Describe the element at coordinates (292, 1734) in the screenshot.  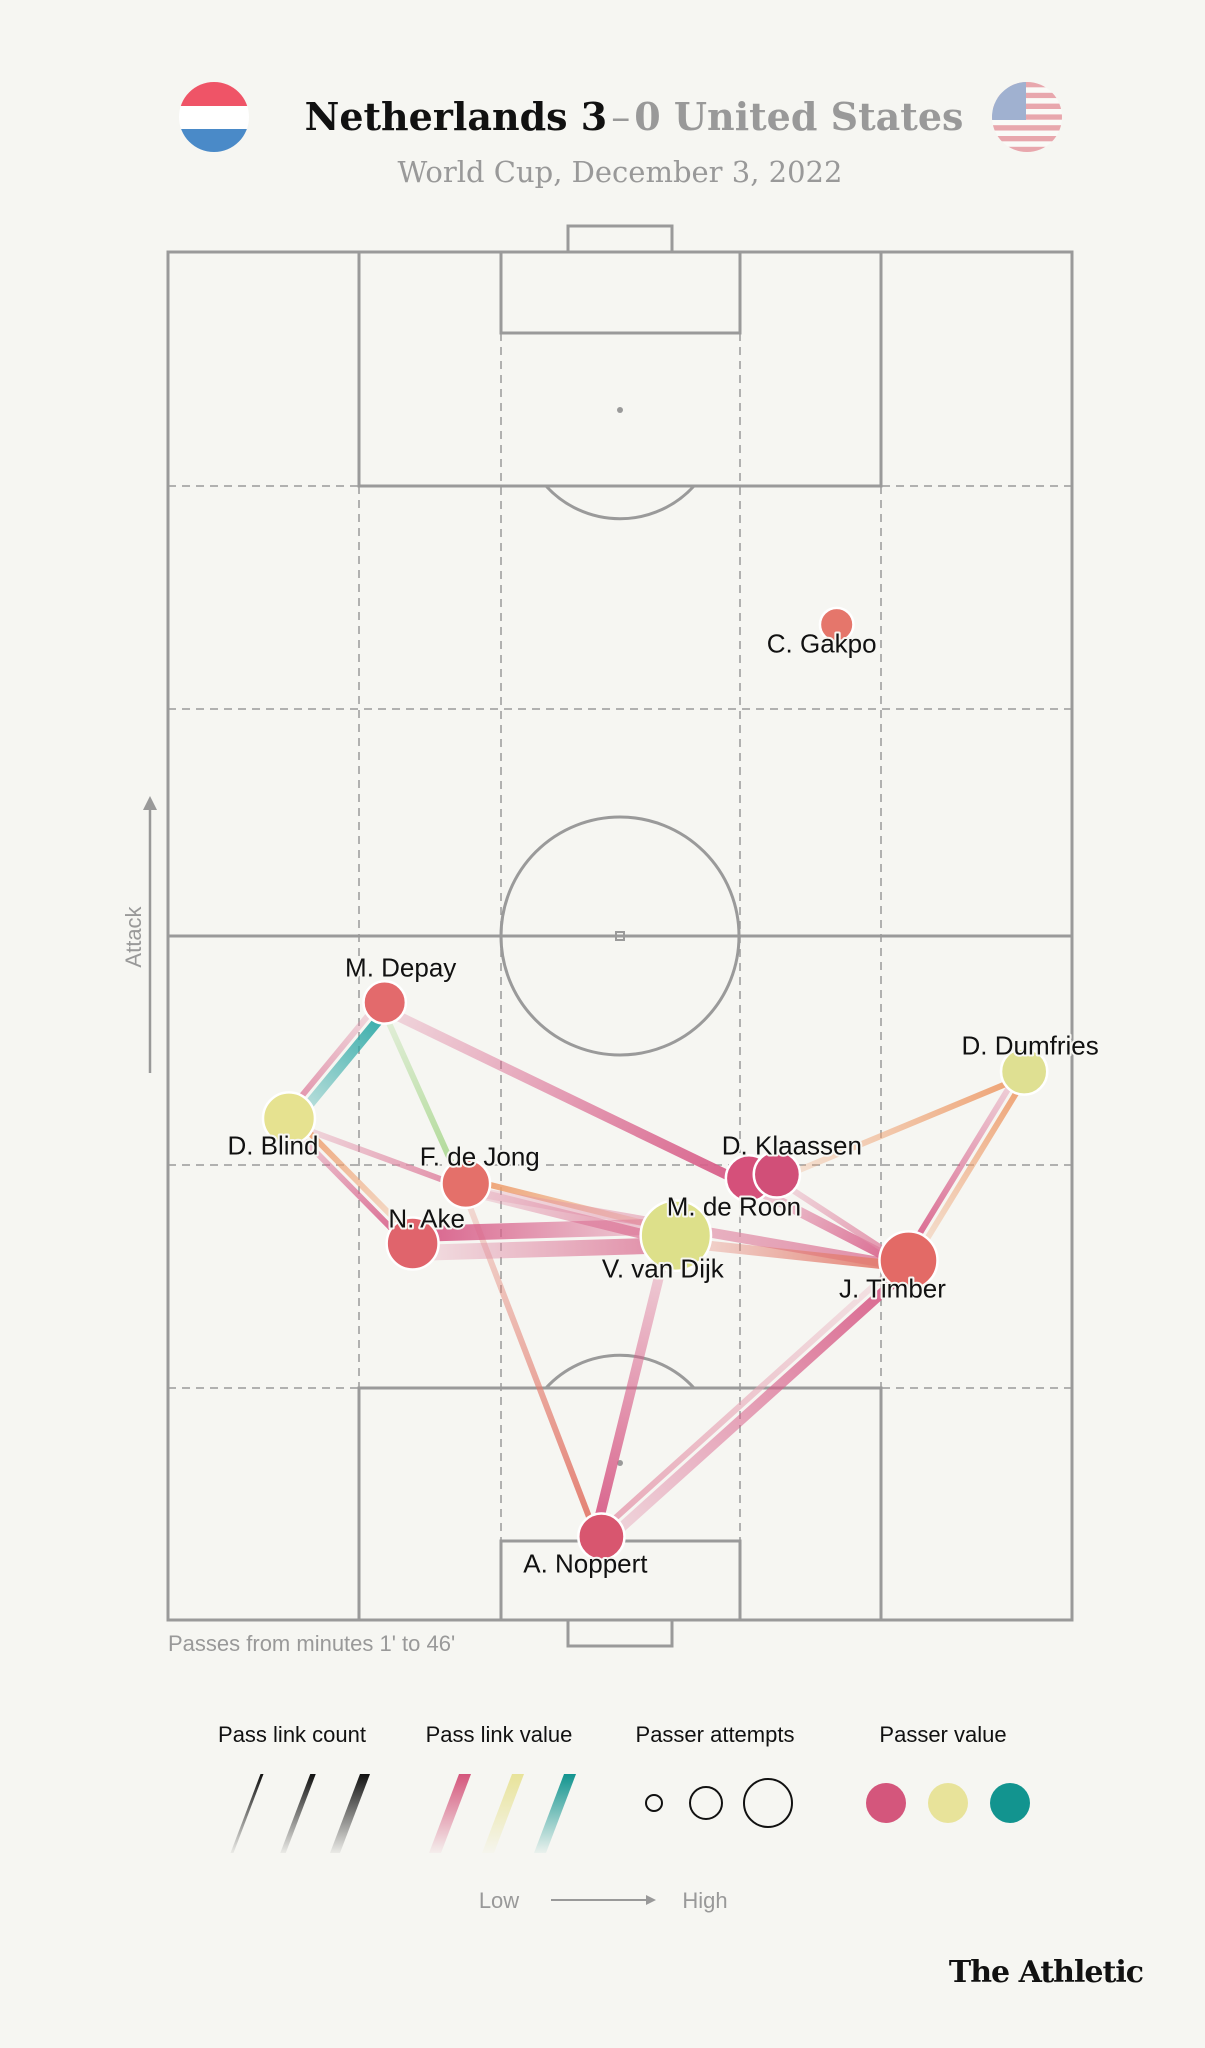
I see `legend-count-title: Pass link count` at that location.